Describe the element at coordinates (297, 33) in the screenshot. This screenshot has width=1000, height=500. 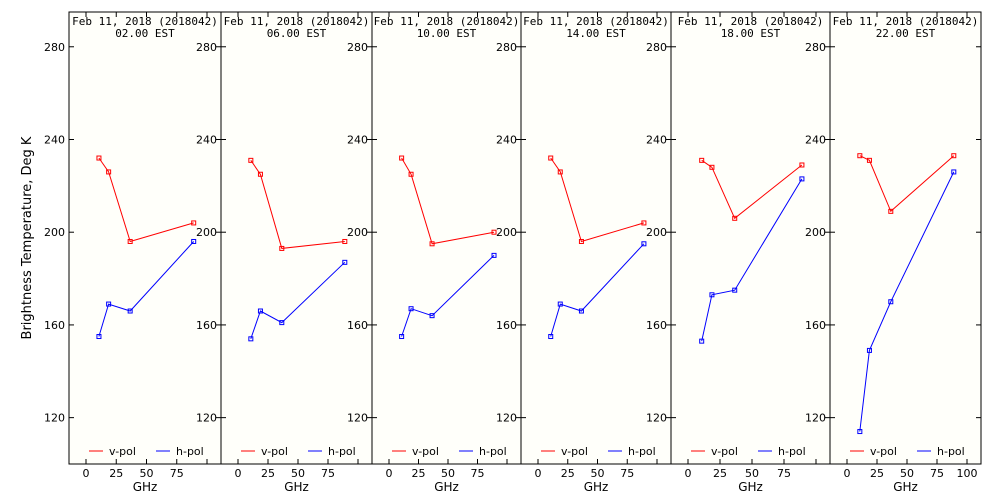
I see `panel-subtitle: 06.00 EST` at that location.